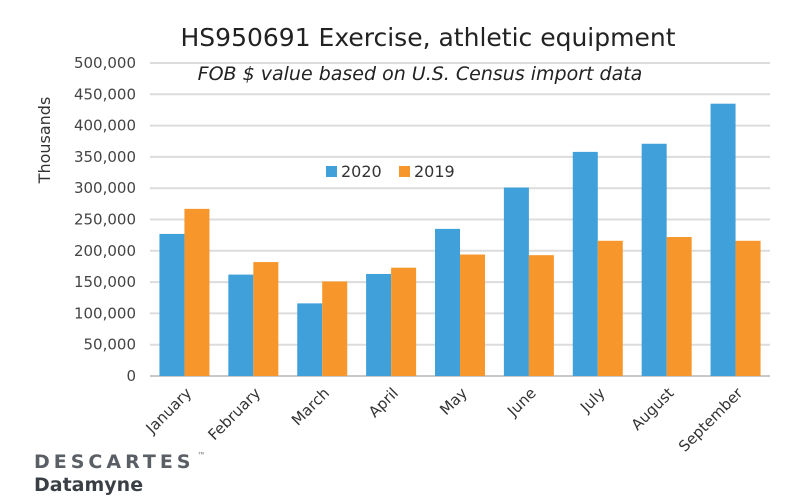 The width and height of the screenshot is (800, 496). What do you see at coordinates (331, 171) in the screenshot?
I see `legend-swatch-2020` at bounding box center [331, 171].